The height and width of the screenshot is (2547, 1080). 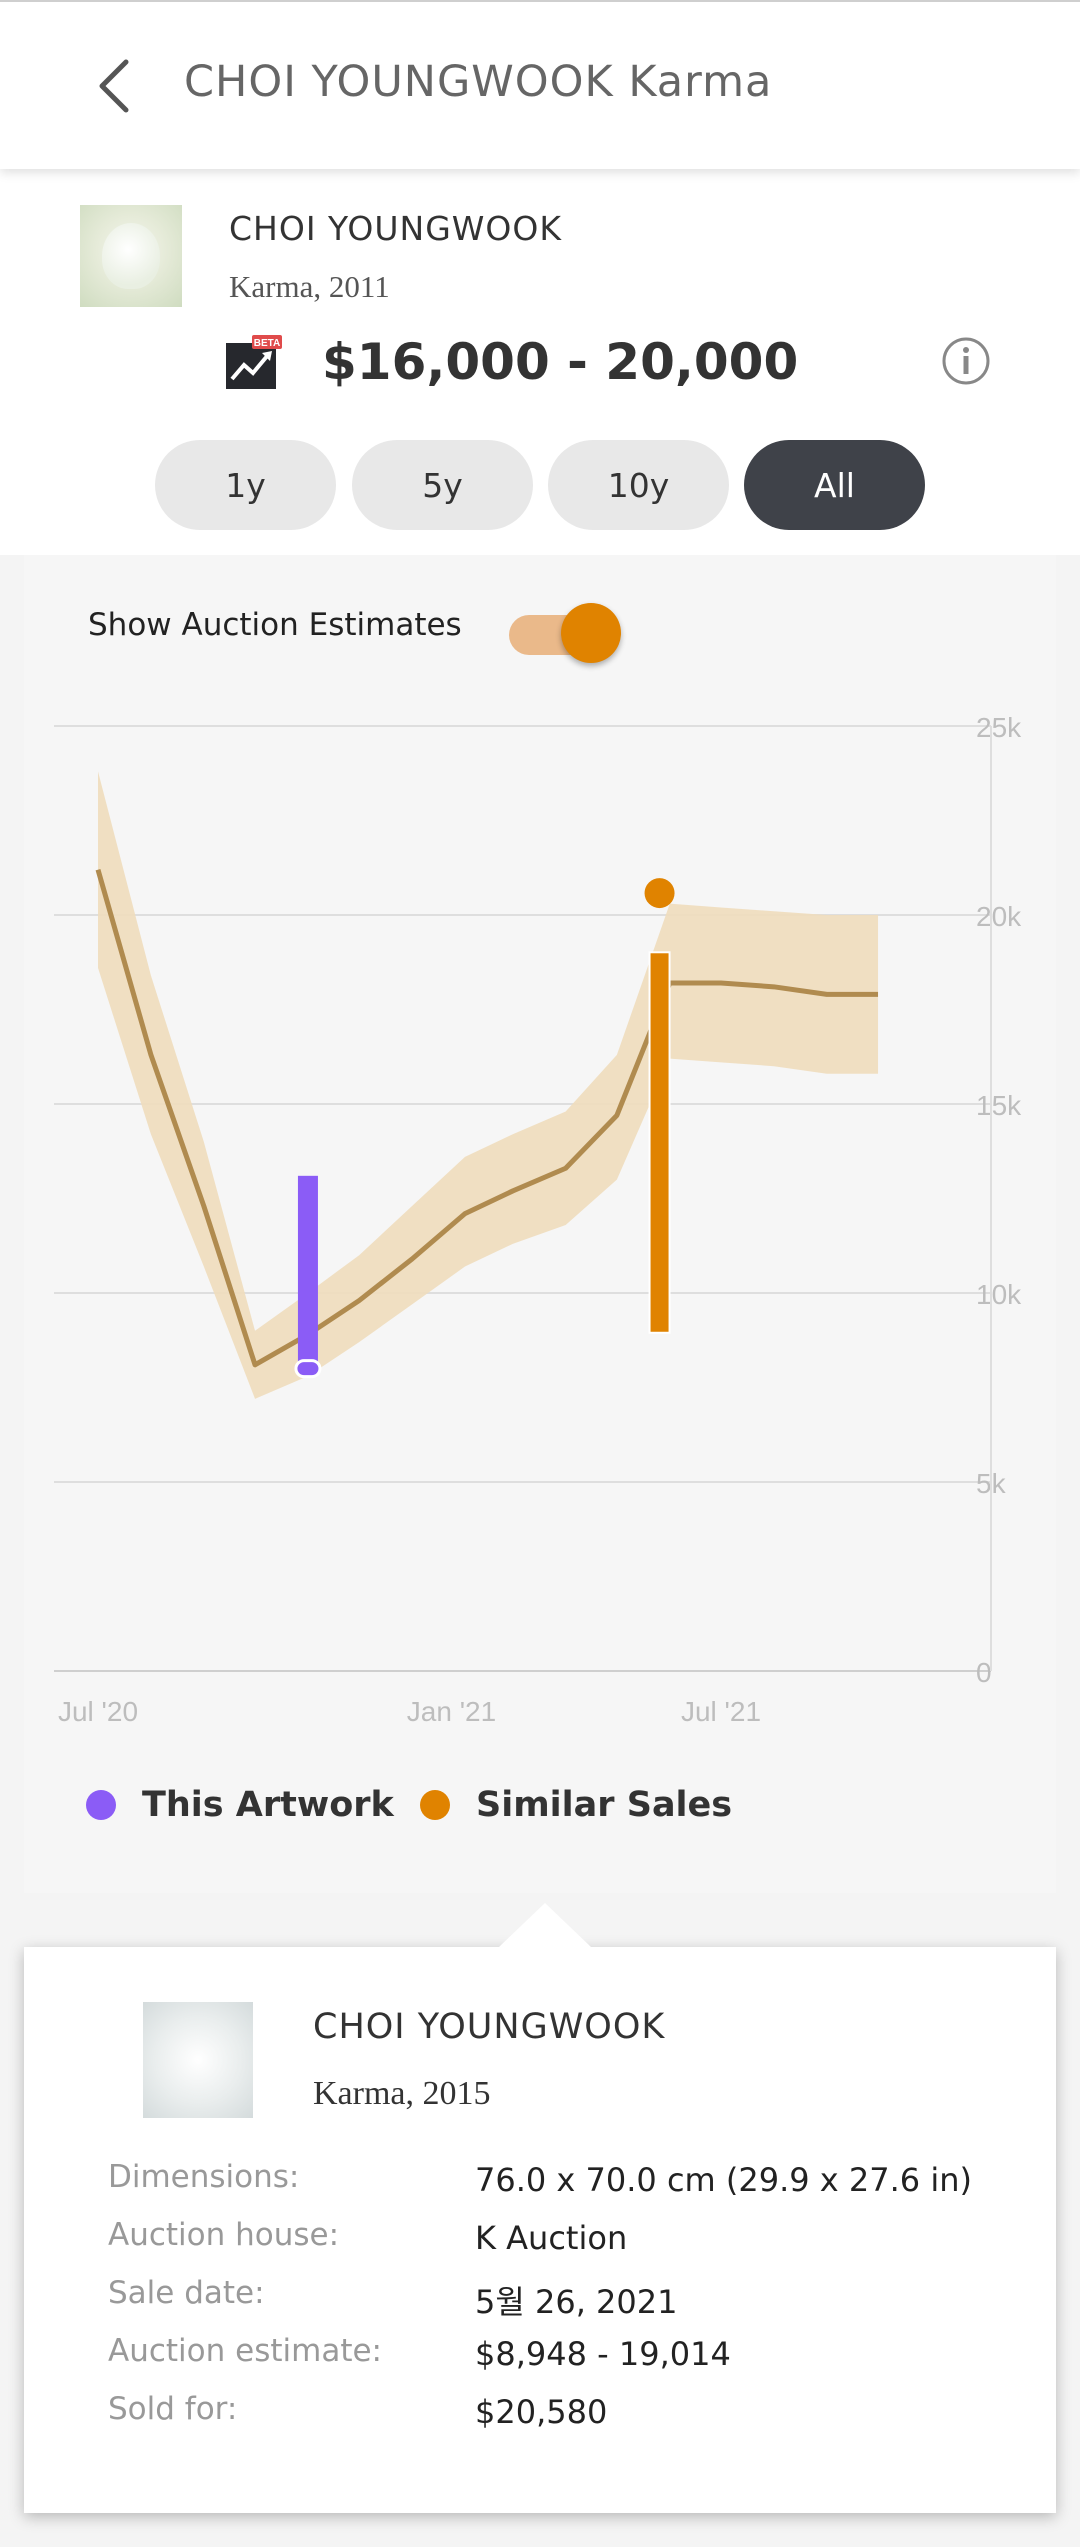 I want to click on y-tick-label: 10k, so click(x=999, y=1294).